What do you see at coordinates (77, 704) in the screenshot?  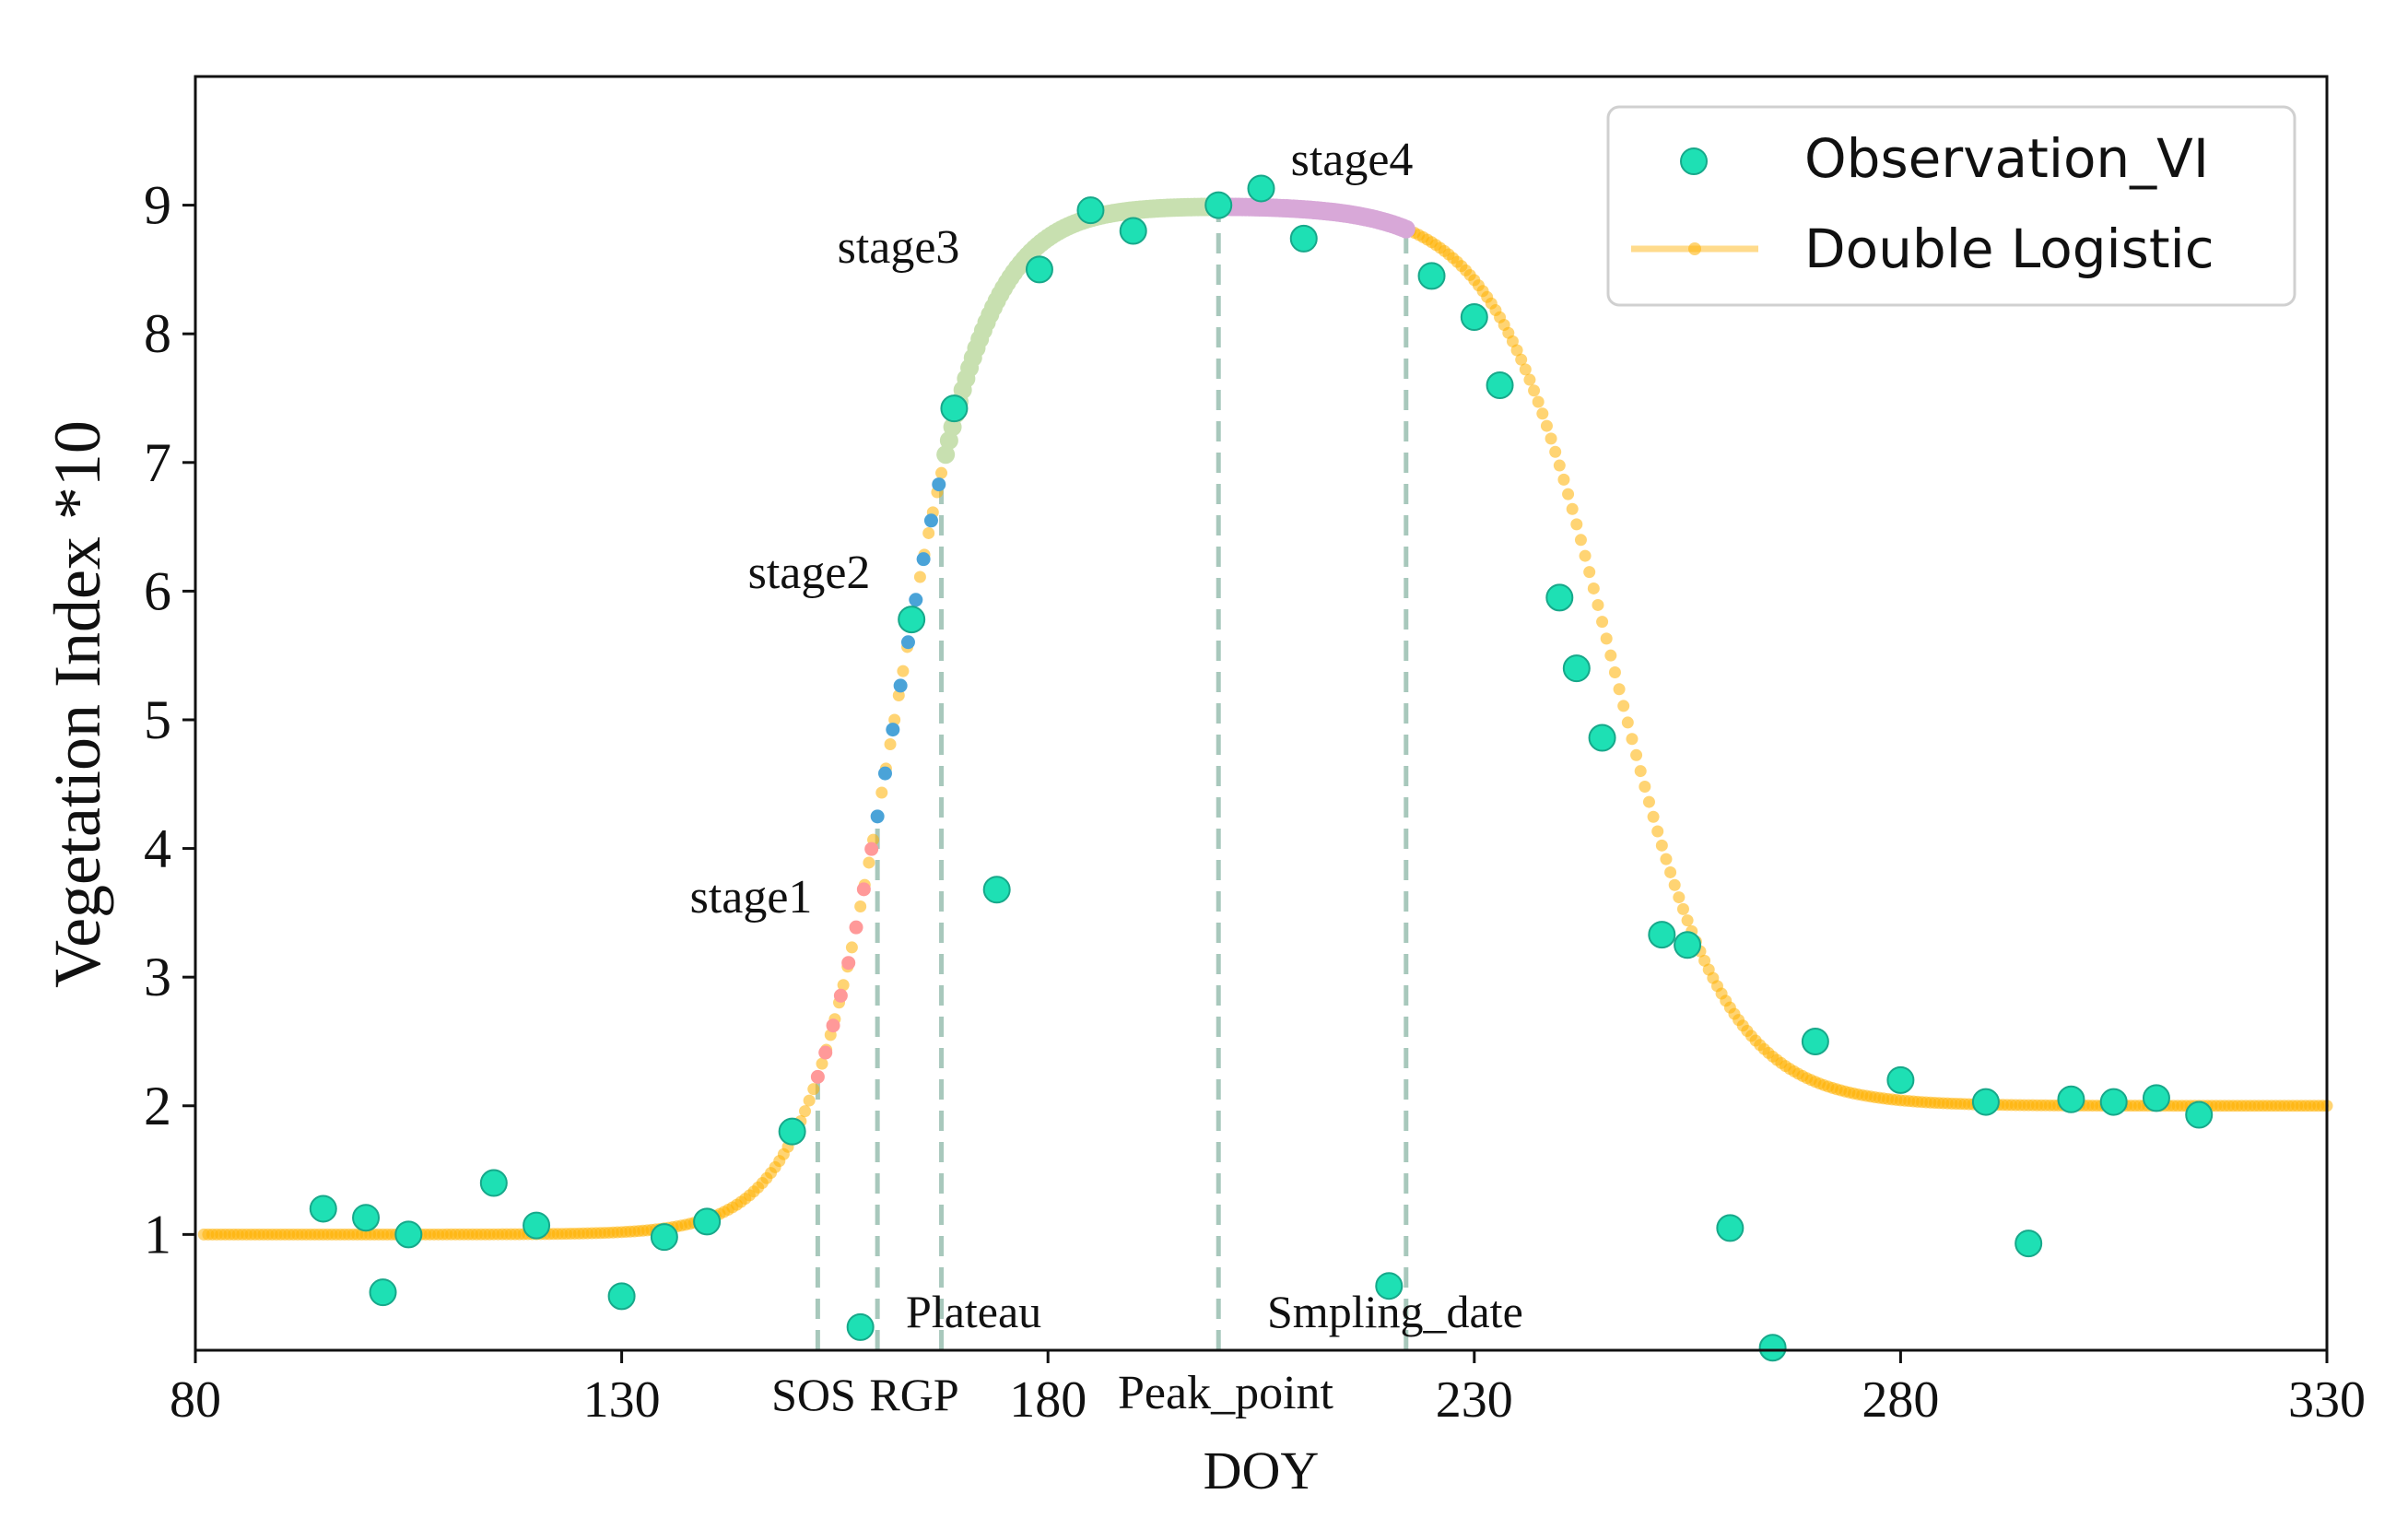 I see `y-axis-label: Vegetation Index *10` at bounding box center [77, 704].